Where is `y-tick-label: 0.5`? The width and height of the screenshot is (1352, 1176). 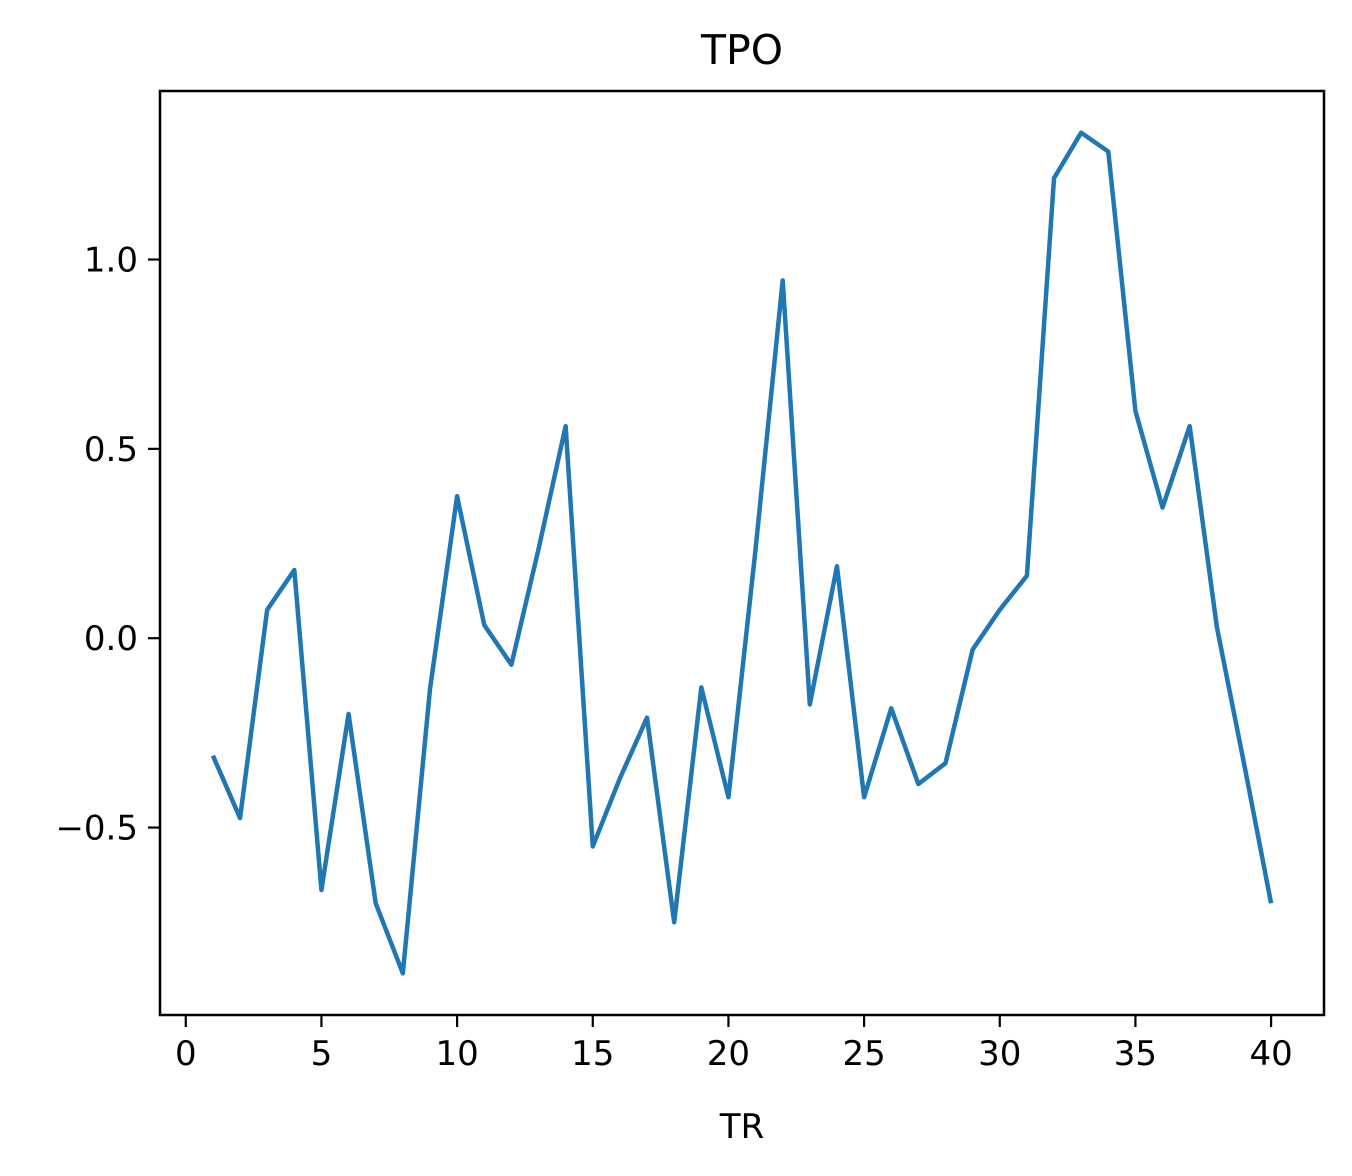
y-tick-label: 0.5 is located at coordinates (111, 450).